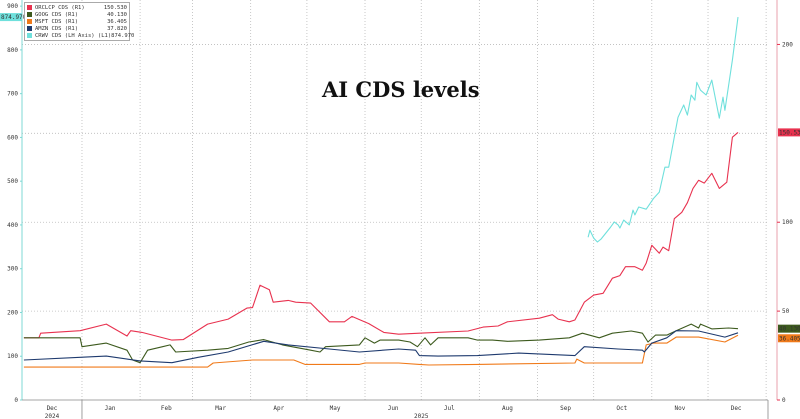  Describe the element at coordinates (57, 14) in the screenshot. I see `legend-label: GOOG CDS (R1)` at that location.